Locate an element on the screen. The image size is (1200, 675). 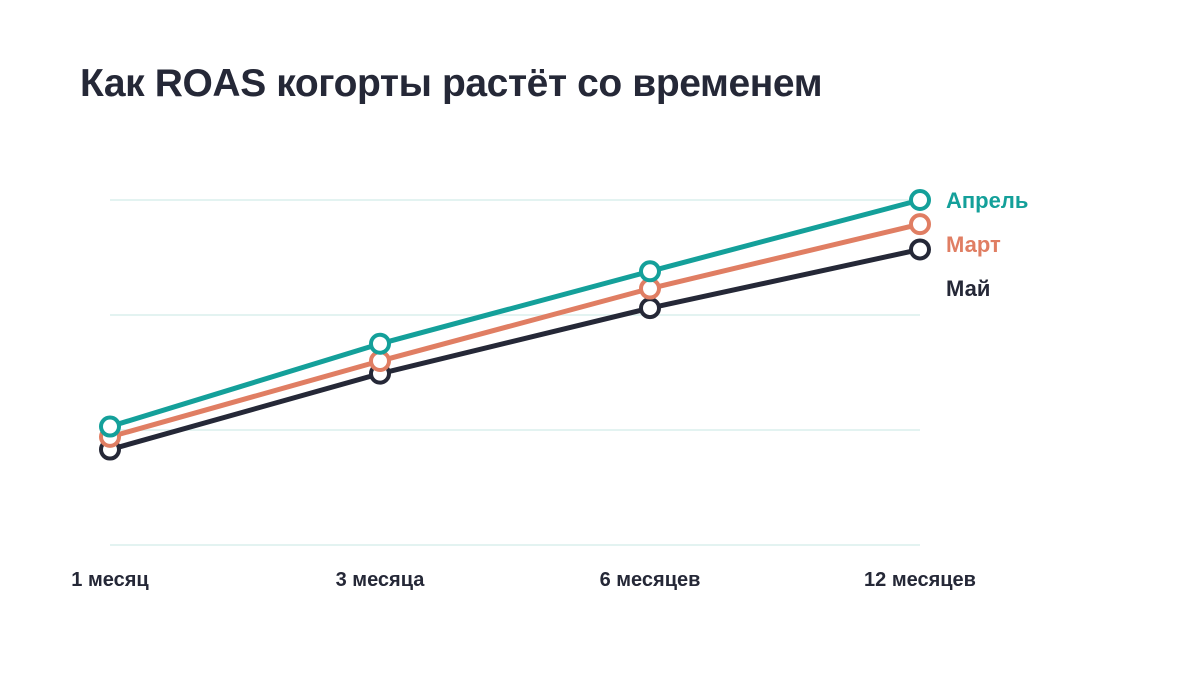
series-label: Март is located at coordinates (973, 244).